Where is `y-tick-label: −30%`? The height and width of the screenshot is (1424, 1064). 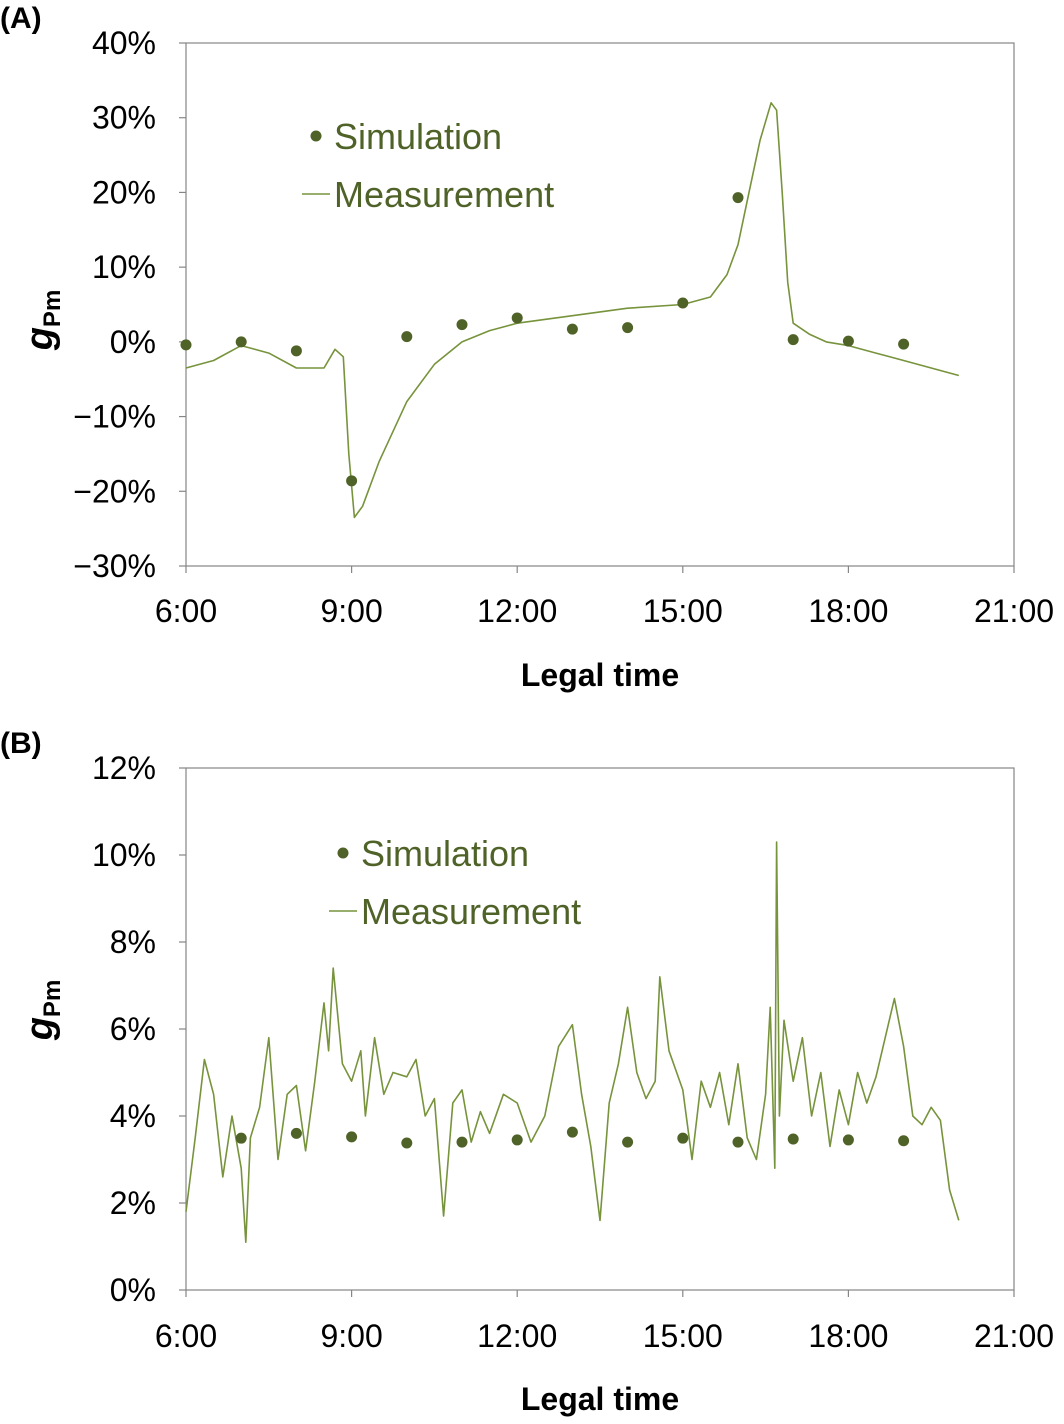
y-tick-label: −30% is located at coordinates (114, 566).